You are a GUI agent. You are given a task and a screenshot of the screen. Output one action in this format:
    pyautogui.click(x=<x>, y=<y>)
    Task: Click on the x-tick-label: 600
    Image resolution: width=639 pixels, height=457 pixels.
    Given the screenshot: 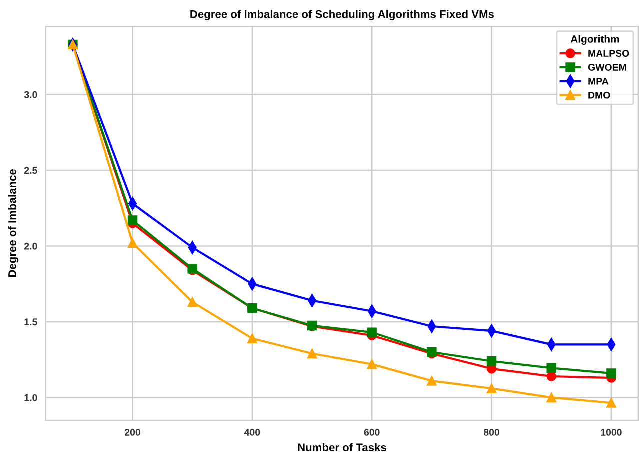 What is the action you would take?
    pyautogui.click(x=372, y=432)
    